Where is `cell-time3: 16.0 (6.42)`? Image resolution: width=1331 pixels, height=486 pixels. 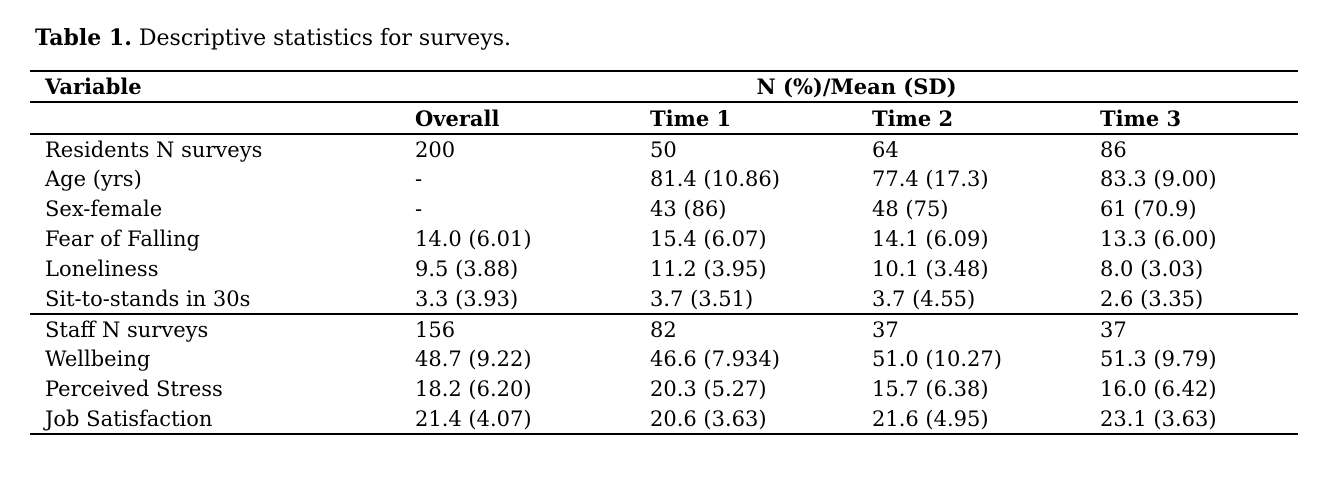
cell-time3: 16.0 (6.42) is located at coordinates (1158, 389).